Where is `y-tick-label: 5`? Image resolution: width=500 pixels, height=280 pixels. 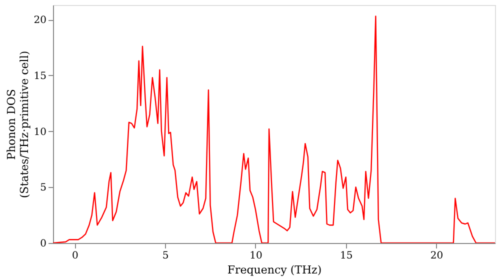
y-tick-label: 5 is located at coordinates (43, 188).